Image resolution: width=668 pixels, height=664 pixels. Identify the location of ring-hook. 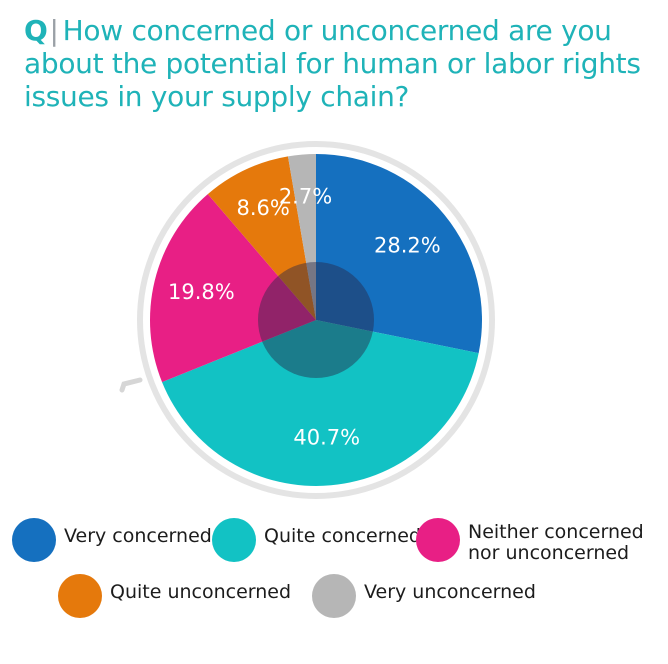
(131, 385).